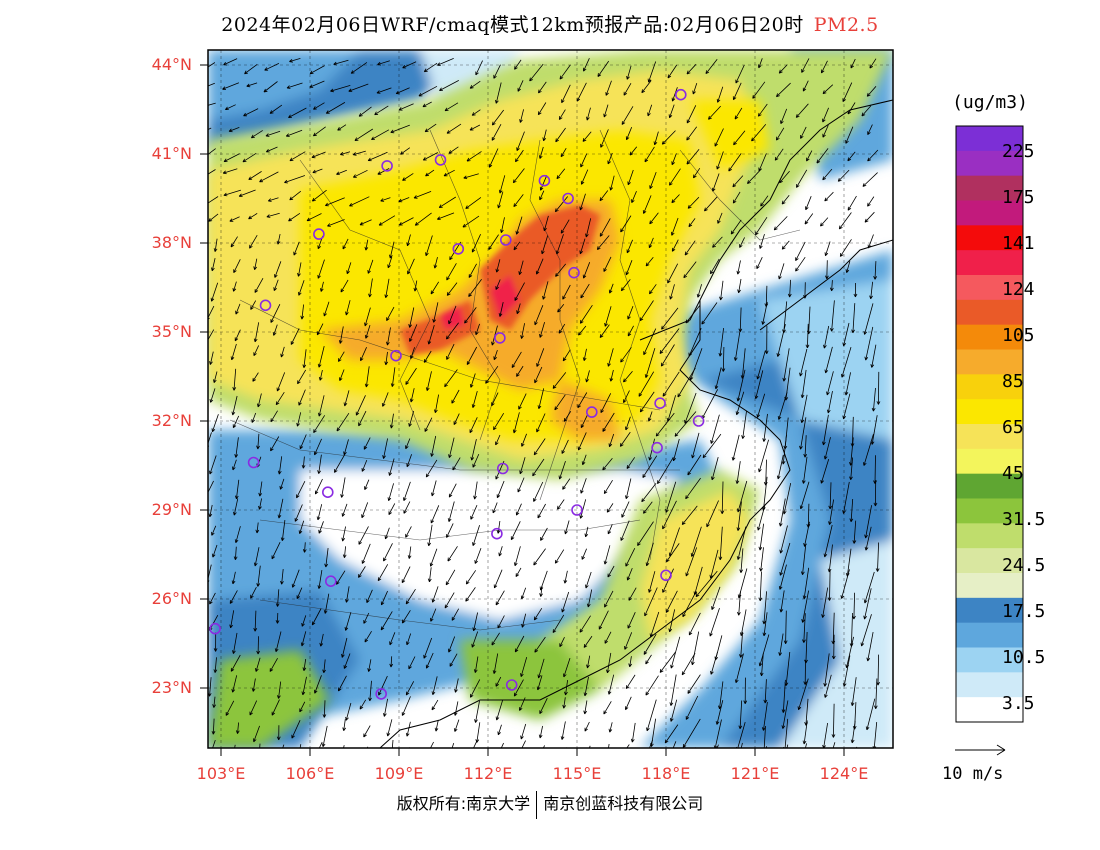 The image size is (1100, 850). Describe the element at coordinates (221, 773) in the screenshot. I see `lon-label-103: 103°E` at that location.